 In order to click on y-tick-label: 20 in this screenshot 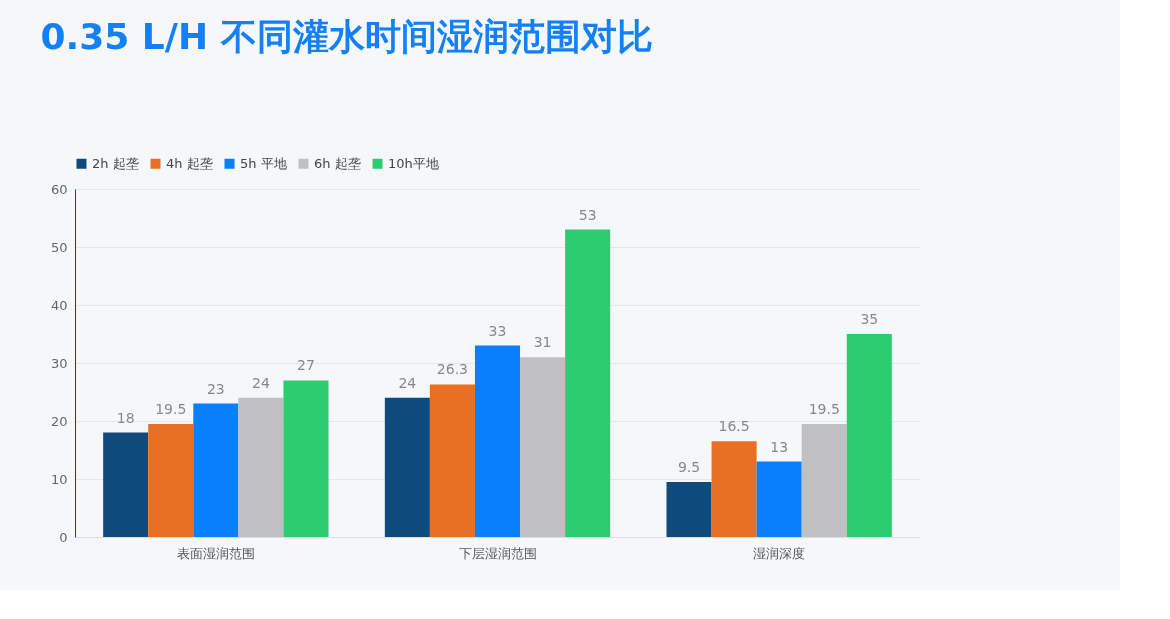, I will do `click(59, 421)`.